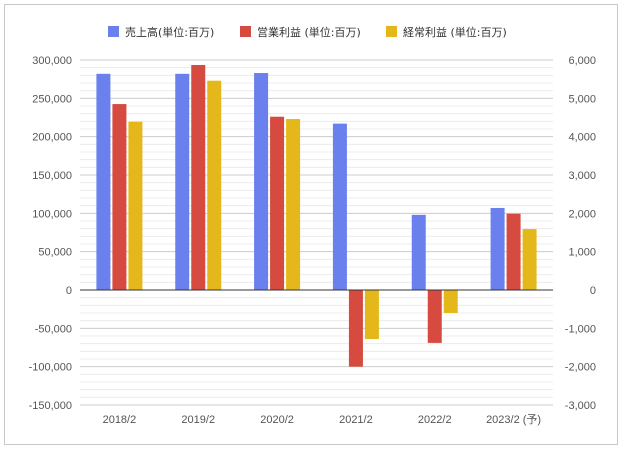 The image size is (624, 451). Describe the element at coordinates (513, 419) in the screenshot. I see `x-tick-label: 2023/2 (予)` at that location.